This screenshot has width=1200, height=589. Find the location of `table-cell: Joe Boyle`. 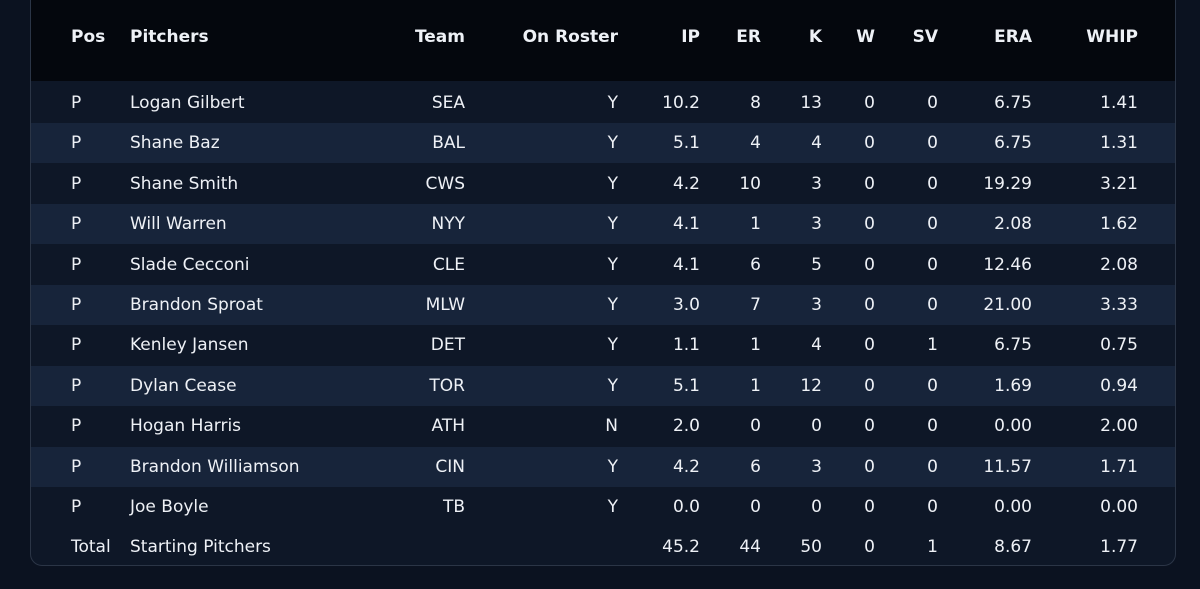

table-cell: Joe Boyle is located at coordinates (169, 507).